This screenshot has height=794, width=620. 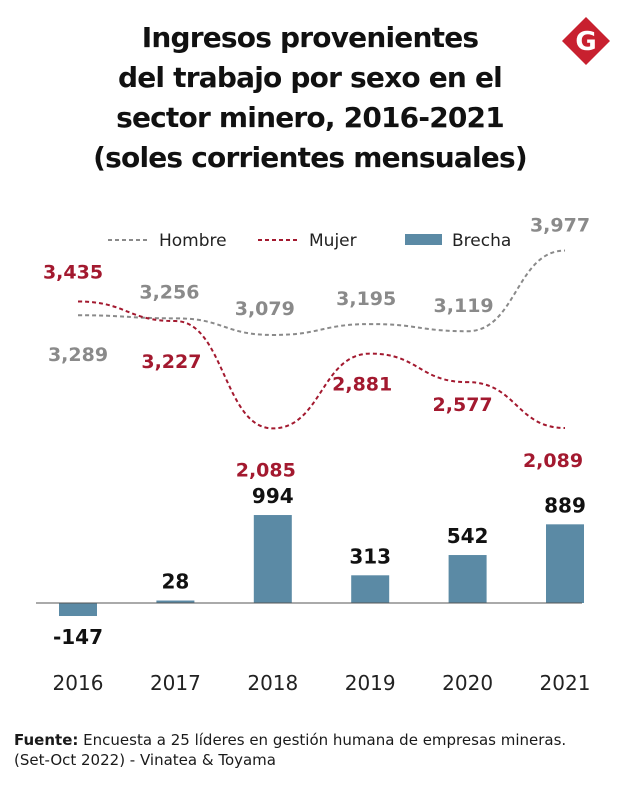 I want to click on hombre-value-label-2021: 3,977, so click(x=560, y=226).